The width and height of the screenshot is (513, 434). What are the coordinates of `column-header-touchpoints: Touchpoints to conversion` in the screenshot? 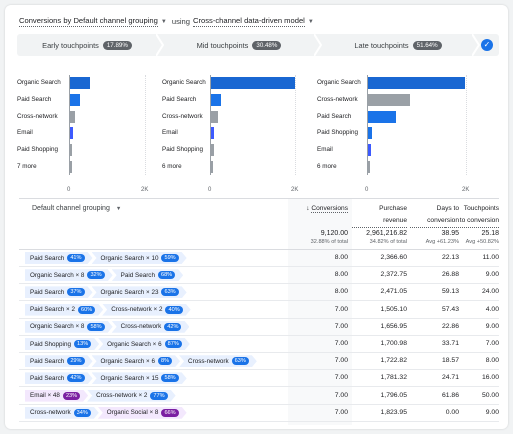 It's located at (472, 215).